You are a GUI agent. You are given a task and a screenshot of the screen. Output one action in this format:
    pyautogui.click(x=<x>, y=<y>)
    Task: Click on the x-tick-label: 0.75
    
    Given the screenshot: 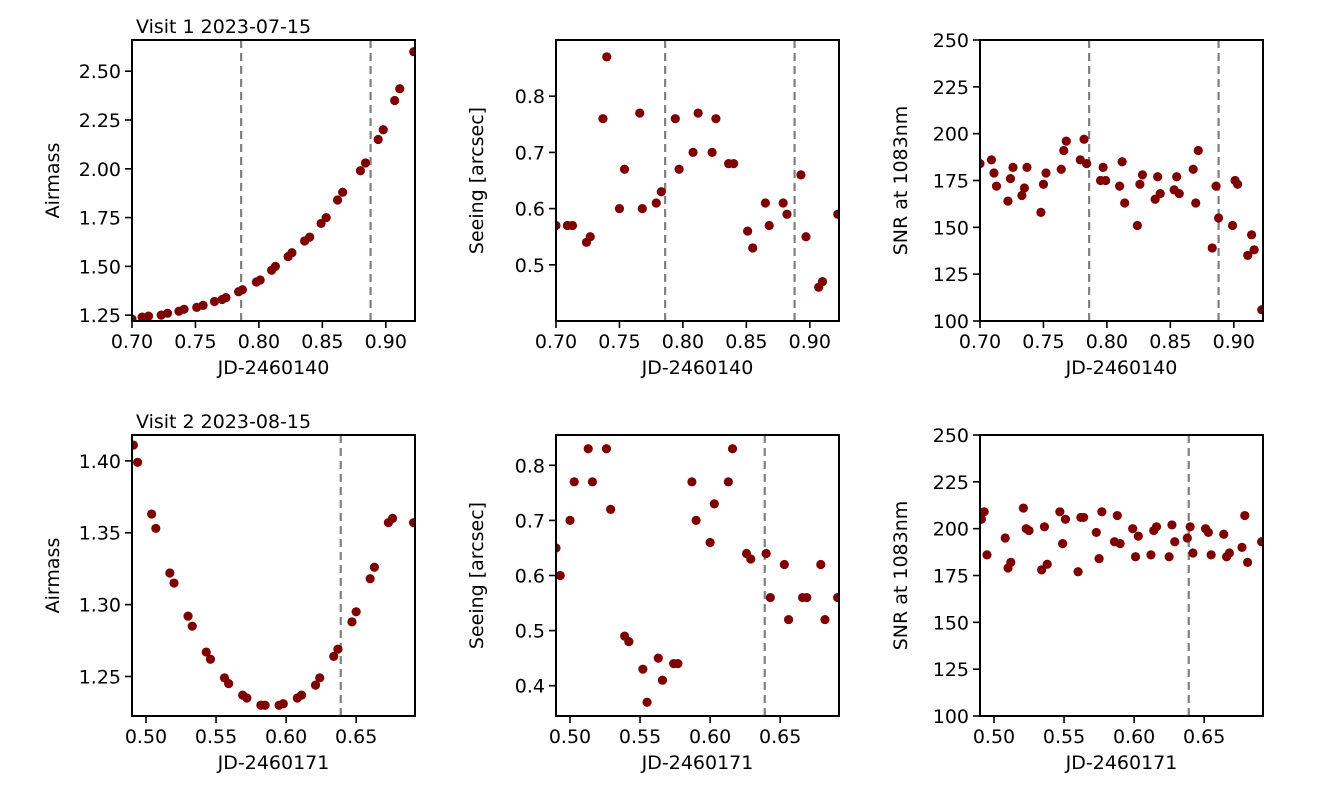 What is the action you would take?
    pyautogui.click(x=619, y=342)
    